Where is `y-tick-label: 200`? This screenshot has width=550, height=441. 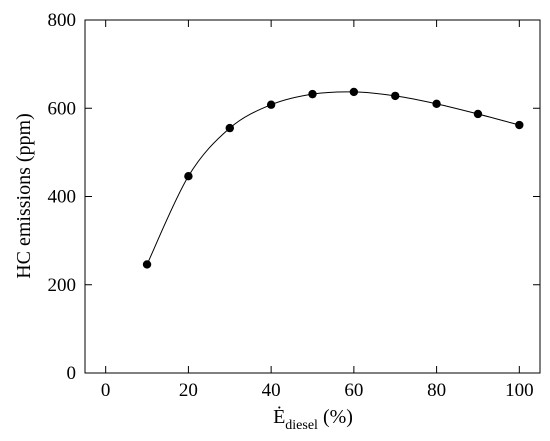 y-tick-label: 200 is located at coordinates (62, 285).